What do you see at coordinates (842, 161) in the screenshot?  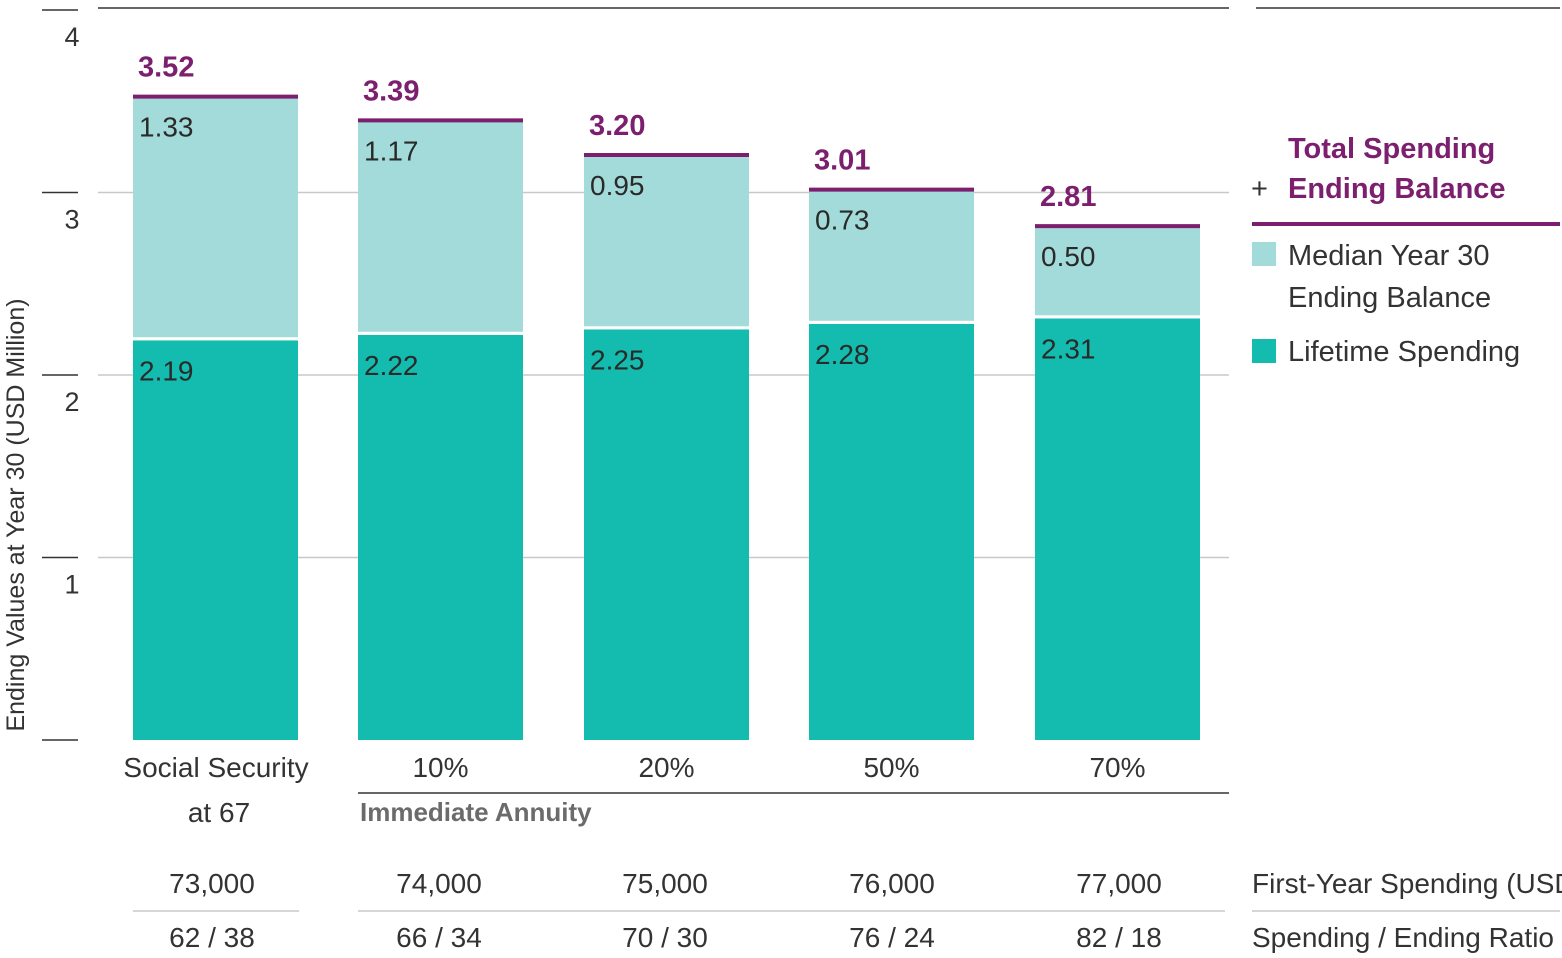 I see `total-value-label: 3.01` at bounding box center [842, 161].